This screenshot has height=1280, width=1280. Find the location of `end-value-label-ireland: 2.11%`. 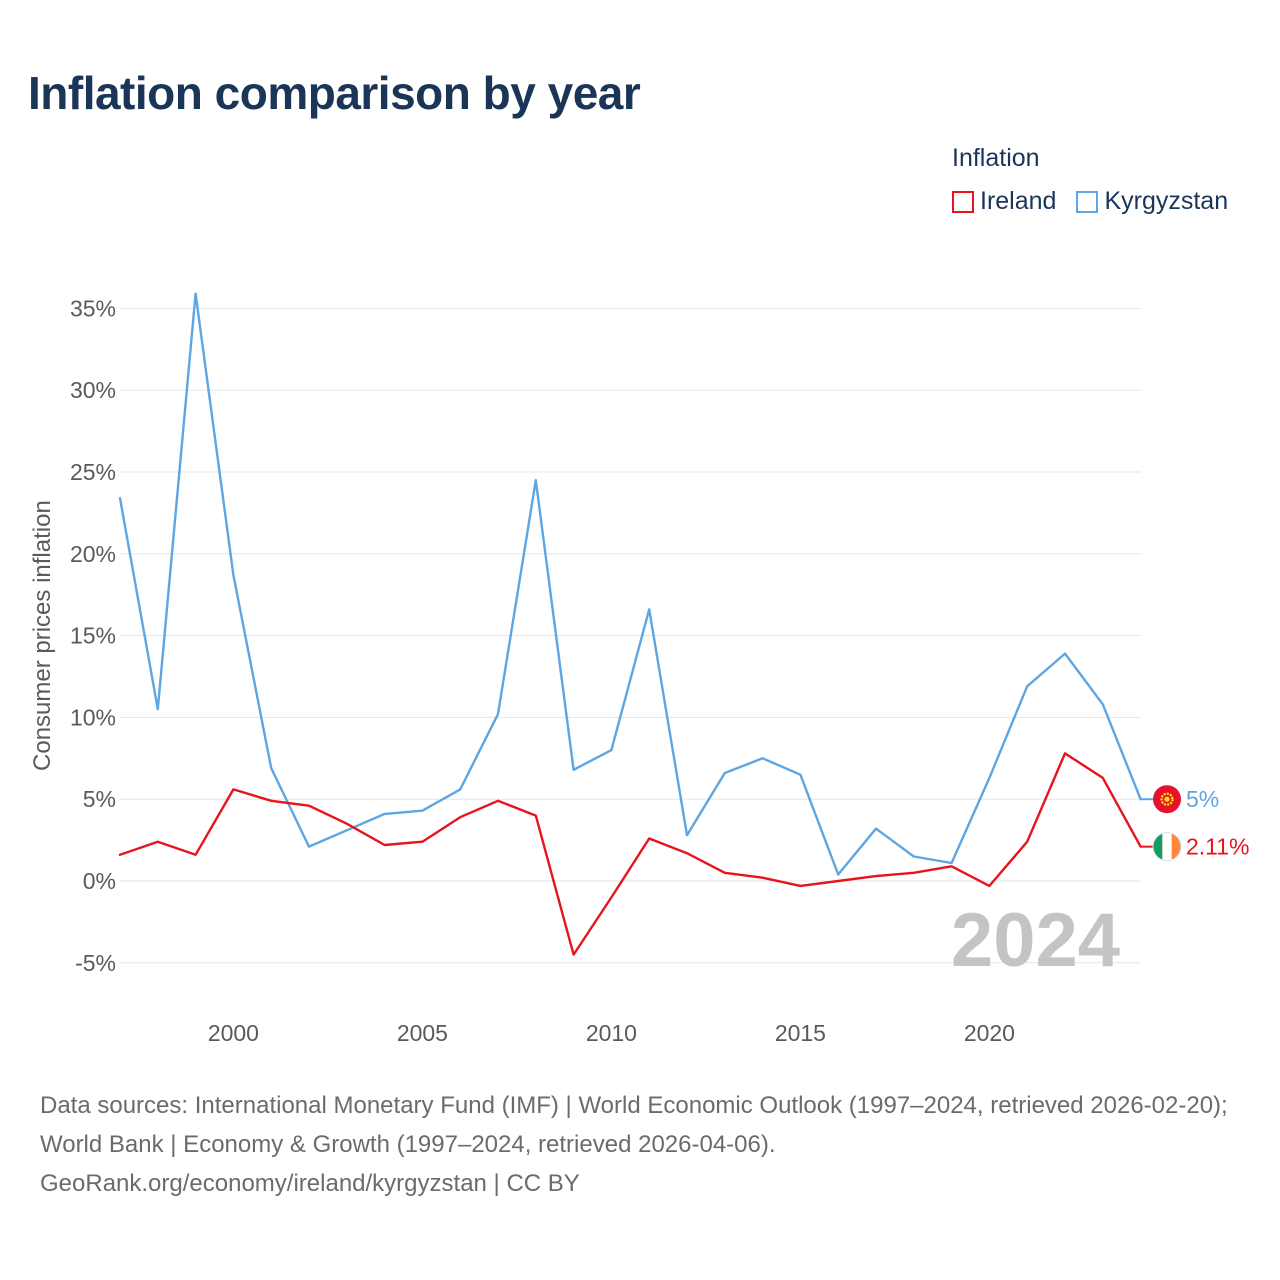

end-value-label-ireland: 2.11% is located at coordinates (1218, 847).